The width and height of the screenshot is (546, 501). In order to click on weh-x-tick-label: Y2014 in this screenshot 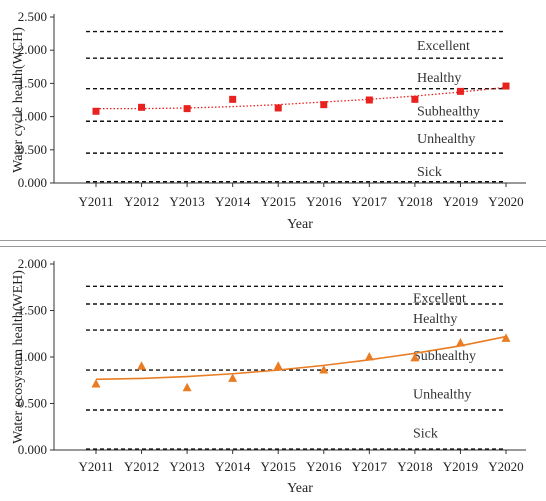, I will do `click(233, 466)`.